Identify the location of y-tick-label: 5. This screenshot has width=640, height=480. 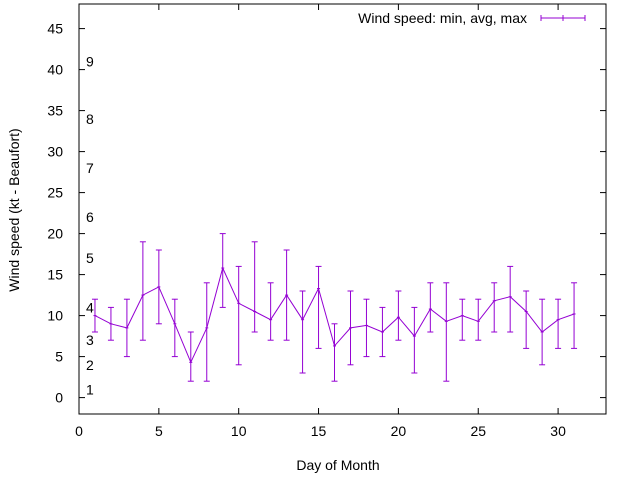
(59, 357).